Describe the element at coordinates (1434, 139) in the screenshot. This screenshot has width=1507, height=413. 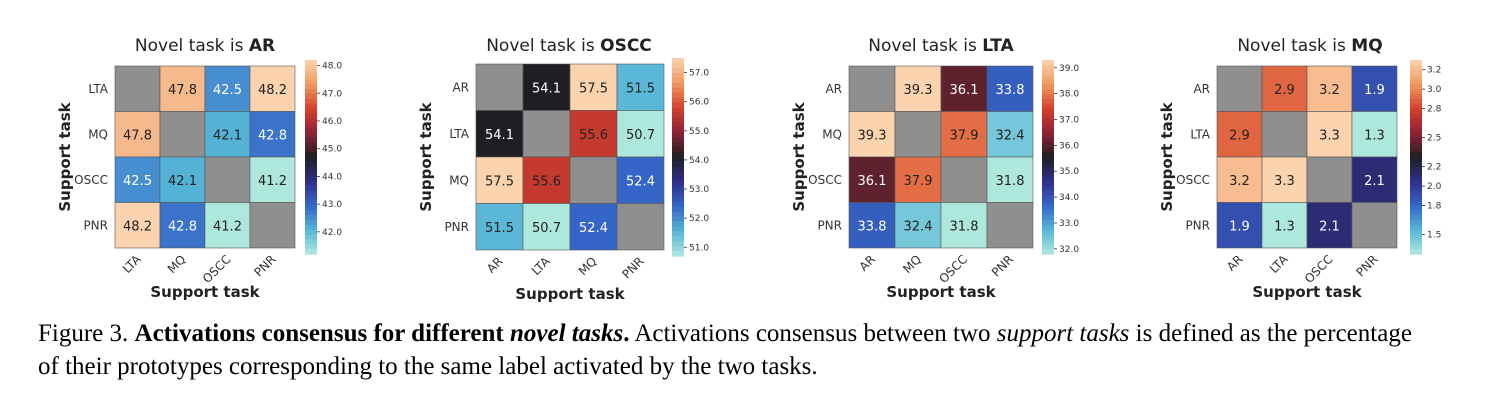
I see `colorbar-tick-label: 2.5` at that location.